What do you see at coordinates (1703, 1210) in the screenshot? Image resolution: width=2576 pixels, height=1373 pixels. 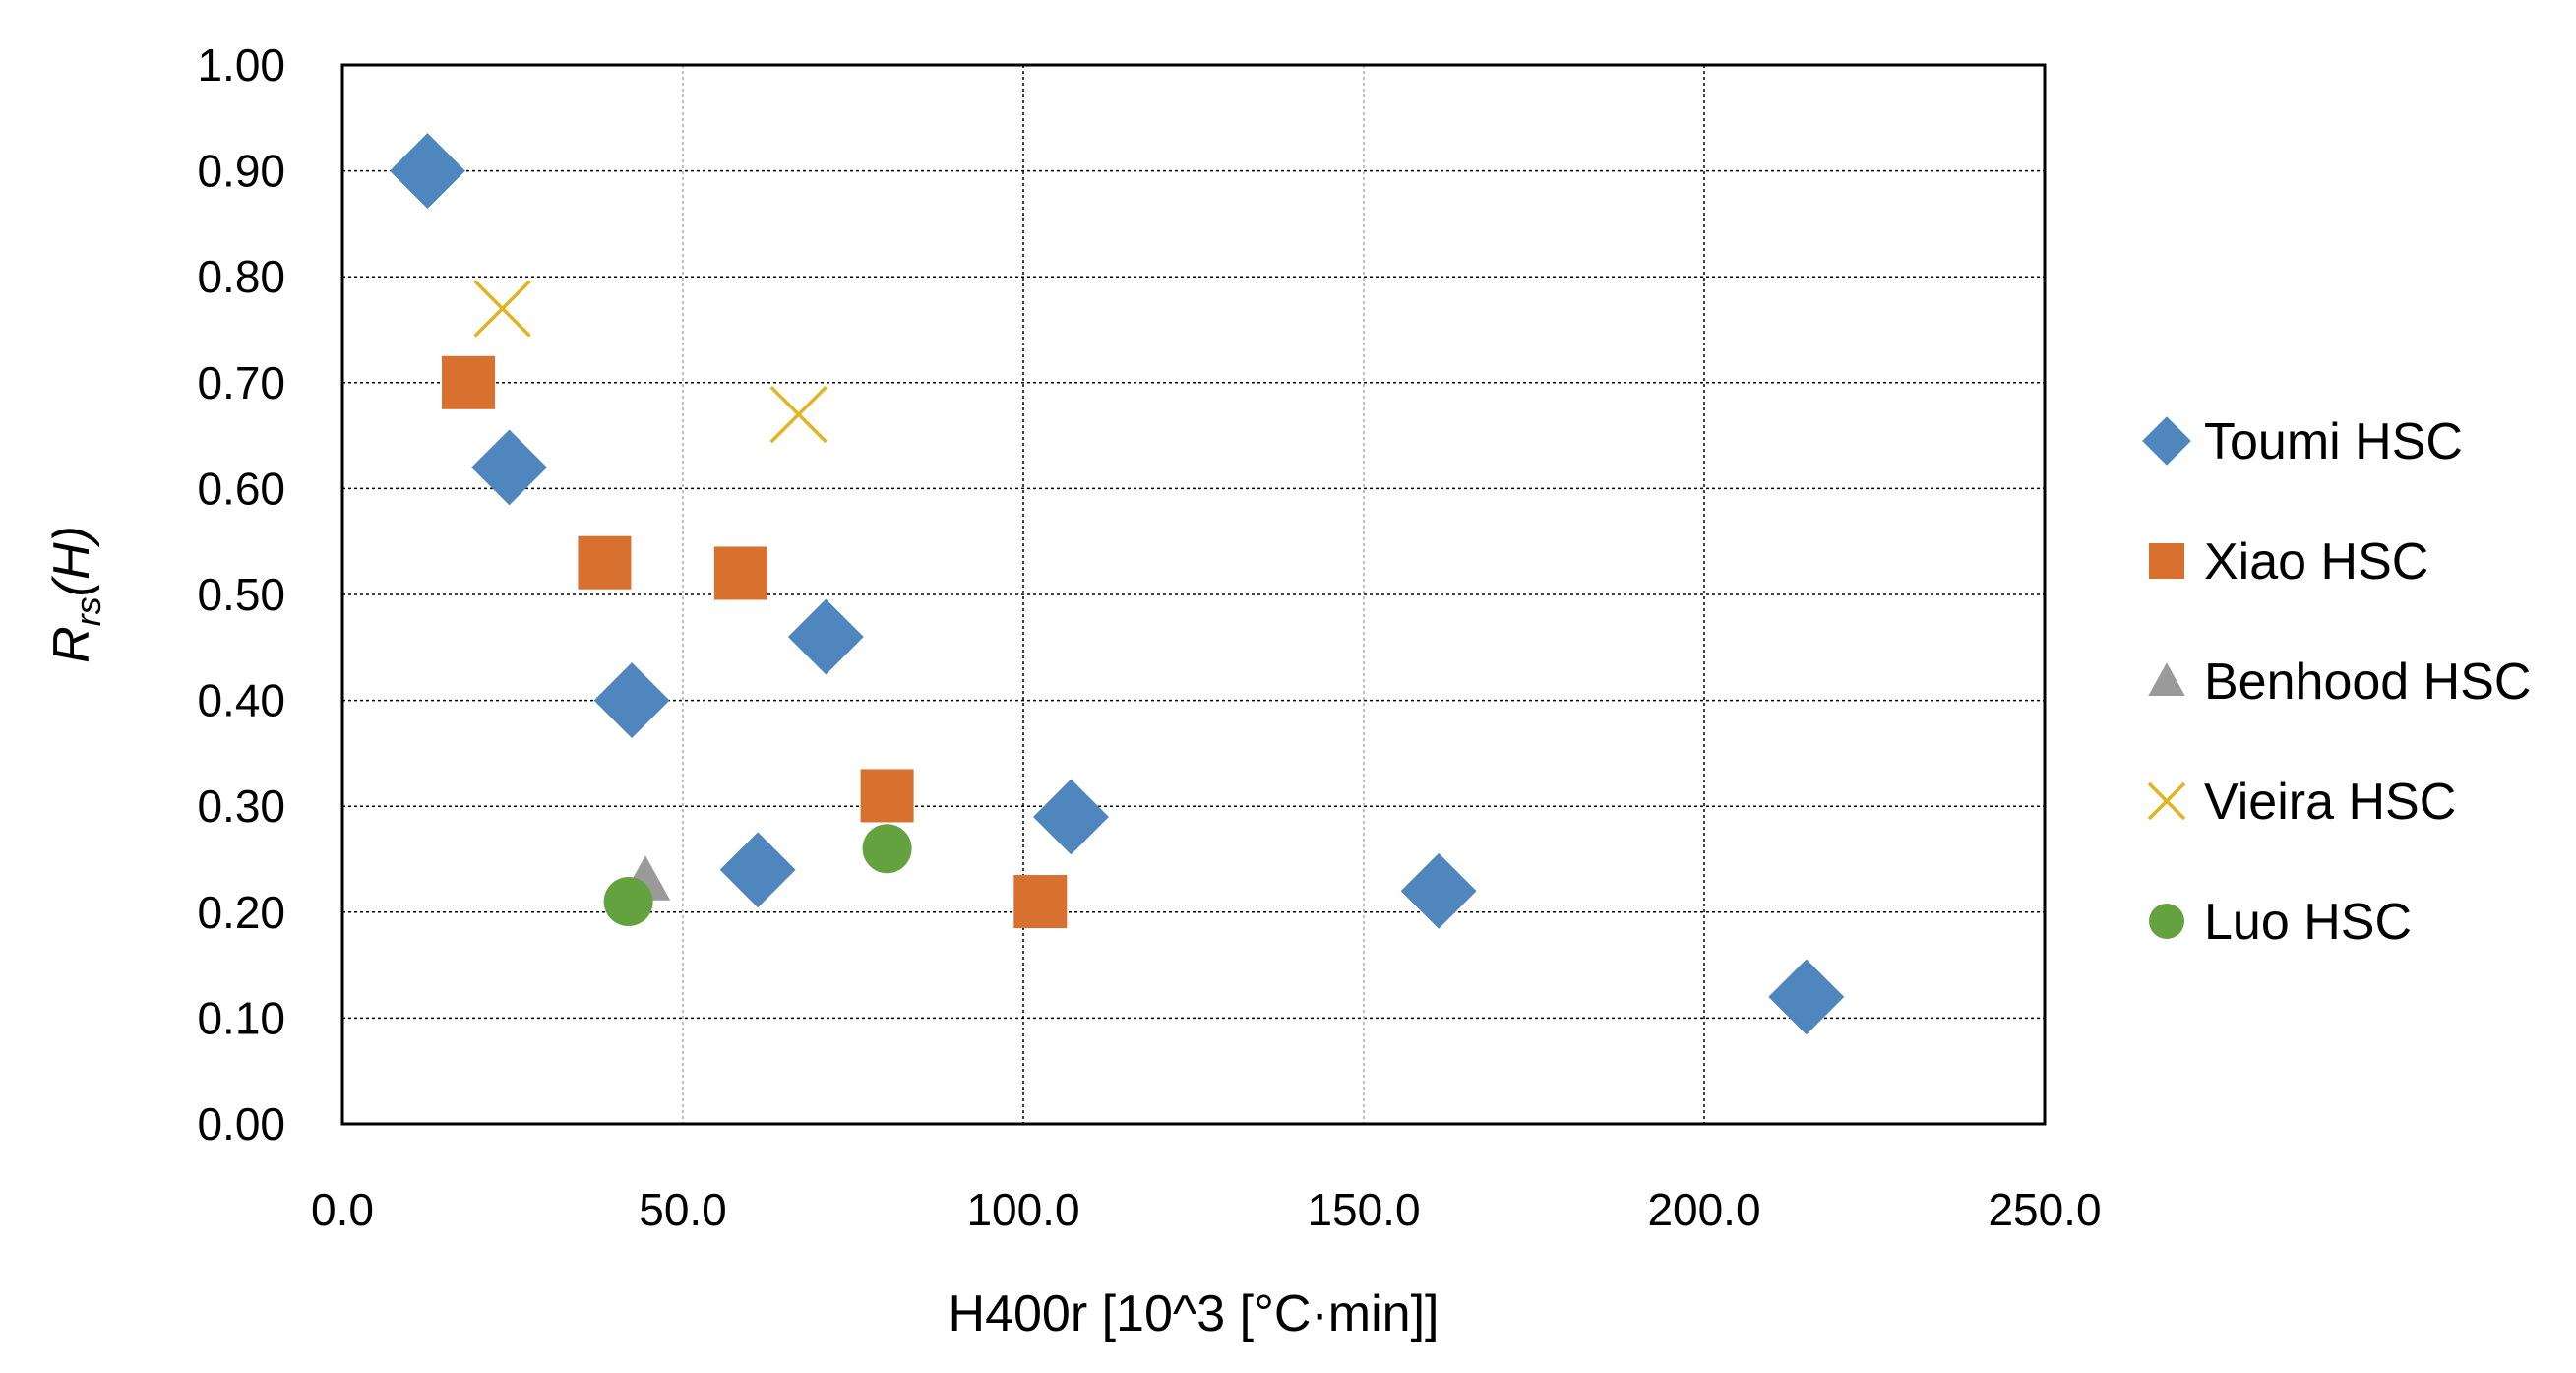 I see `x-tick-label: 200.0` at bounding box center [1703, 1210].